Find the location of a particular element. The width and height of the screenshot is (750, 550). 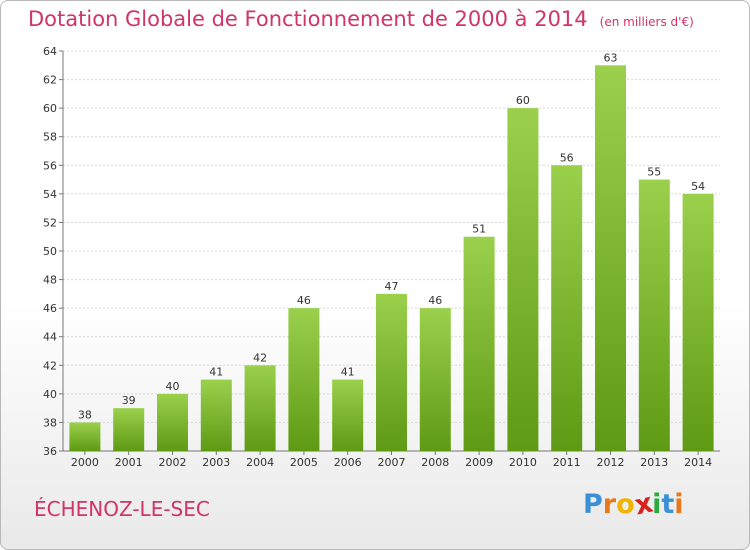

bar-value-label: 51 is located at coordinates (479, 229).